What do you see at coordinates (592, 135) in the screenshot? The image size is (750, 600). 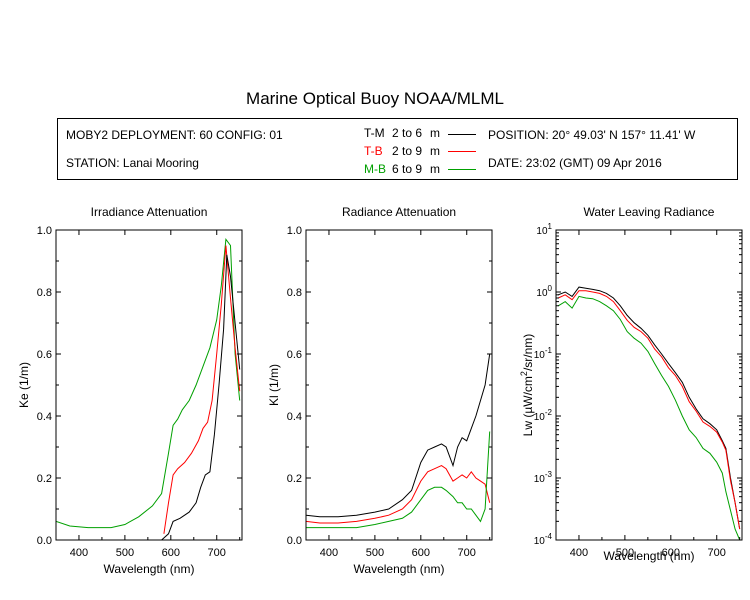 I see `position-text: POSITION: 20° 49.03' N 157° 11.41' W` at bounding box center [592, 135].